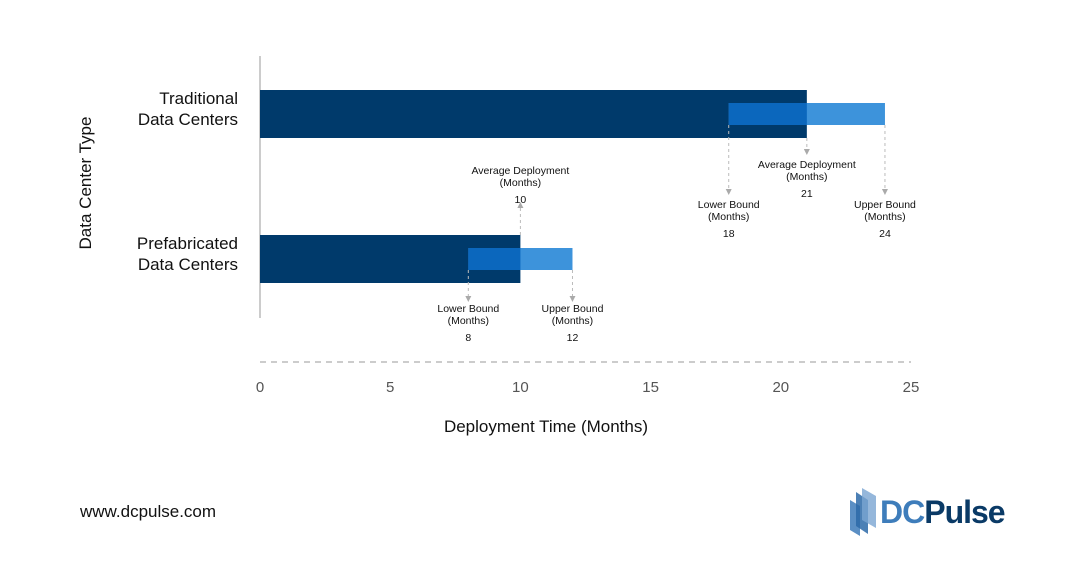 The image size is (1080, 572). I want to click on logo-mark-icon, so click(863, 512).